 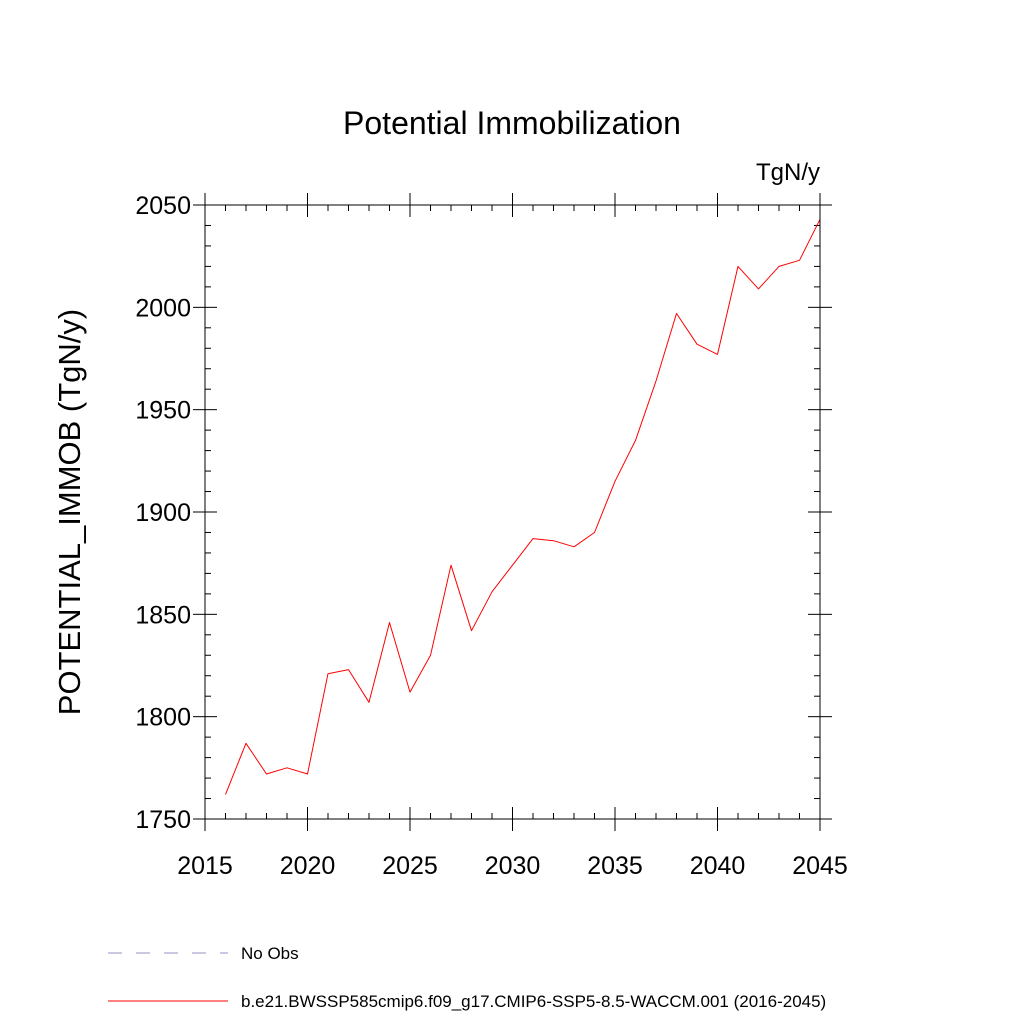 What do you see at coordinates (270, 953) in the screenshot?
I see `legend-label-obs: No Obs` at bounding box center [270, 953].